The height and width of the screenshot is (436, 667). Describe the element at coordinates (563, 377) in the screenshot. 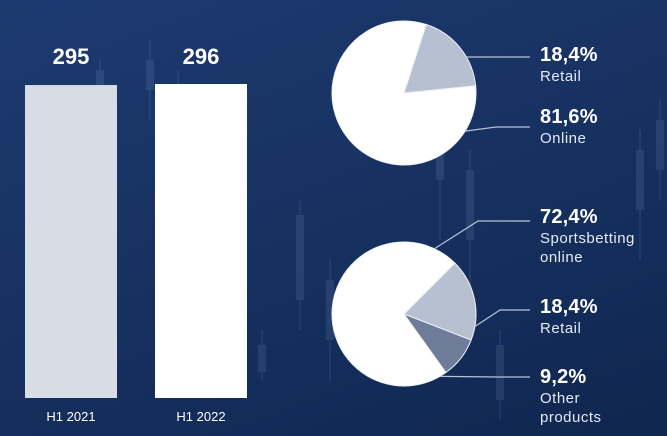

I see `pie2-other-percent: 9,2%` at that location.